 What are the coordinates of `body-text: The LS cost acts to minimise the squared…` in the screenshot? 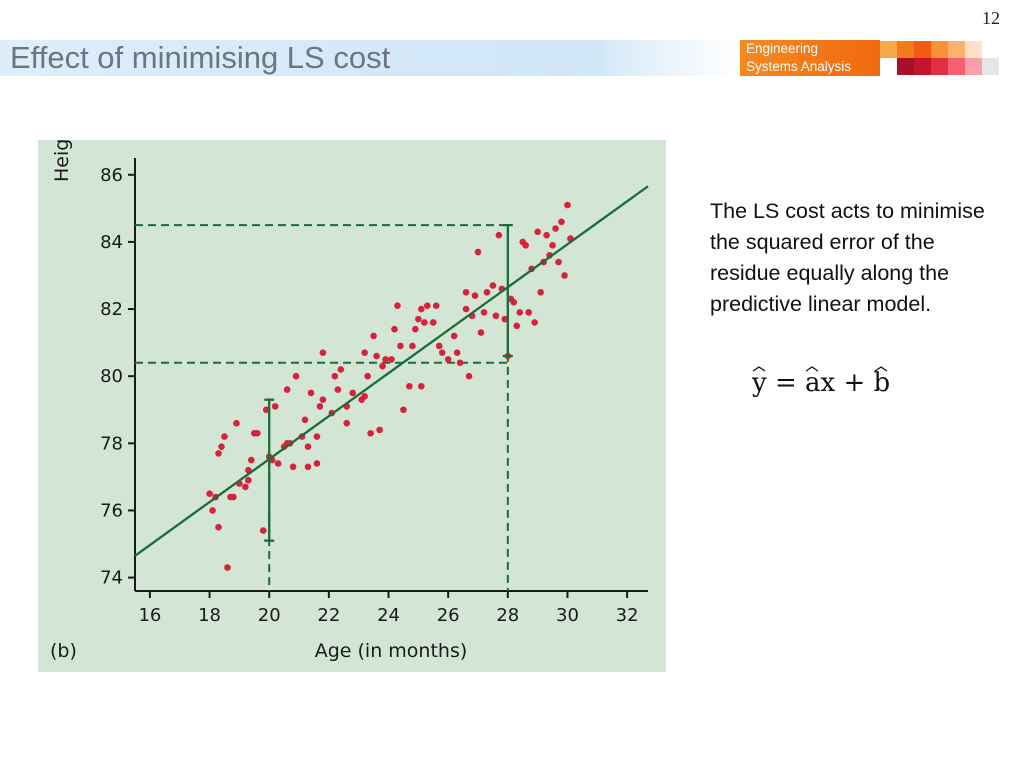 It's located at (847, 257).